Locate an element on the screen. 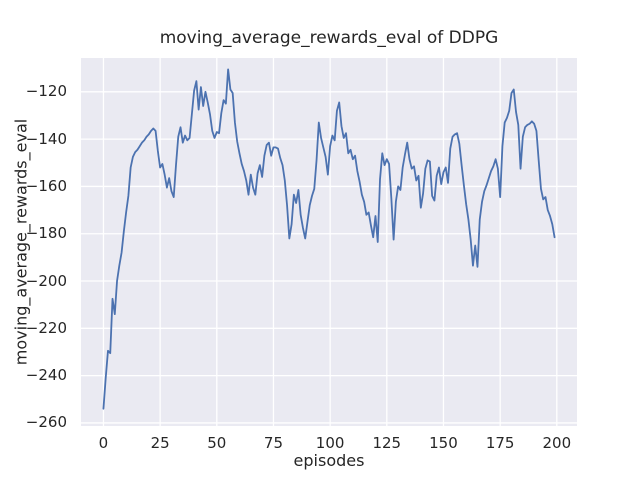 The height and width of the screenshot is (480, 640). x-tick-label: 125 is located at coordinates (387, 443).